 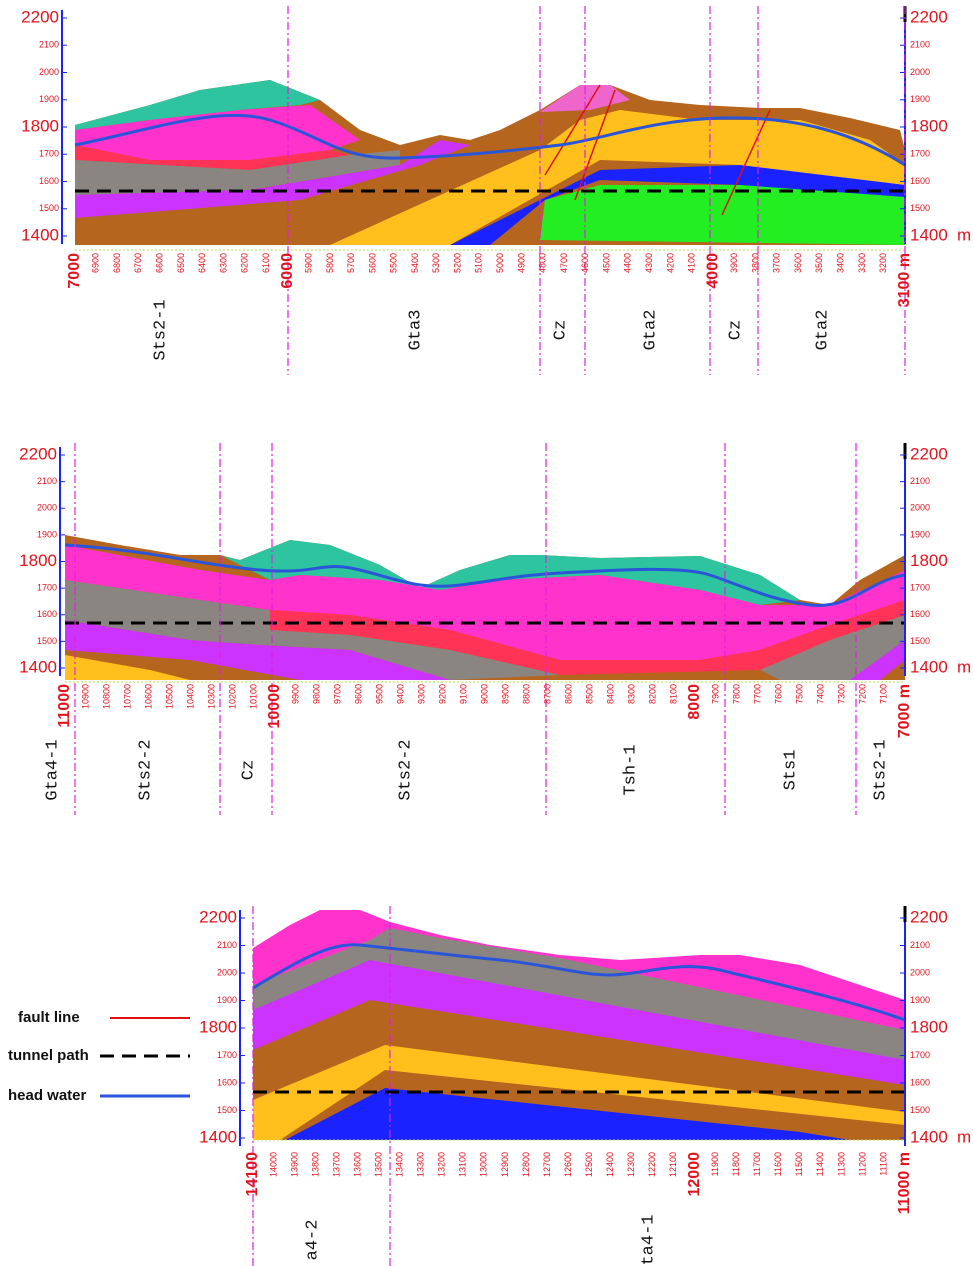 What do you see at coordinates (652, 1164) in the screenshot?
I see `chainage-label: 12200` at bounding box center [652, 1164].